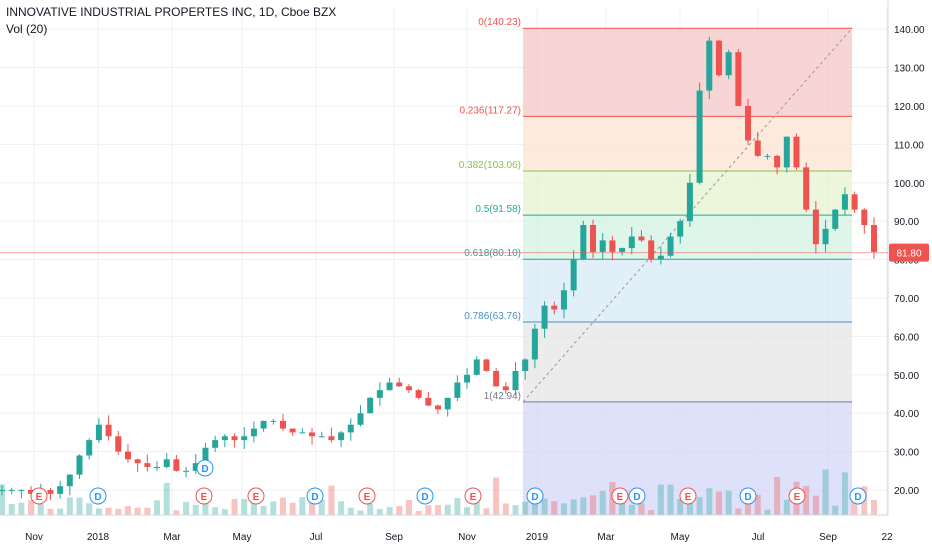 This screenshot has height=550, width=932. I want to click on y-tick-label: 130.00, so click(909, 69).